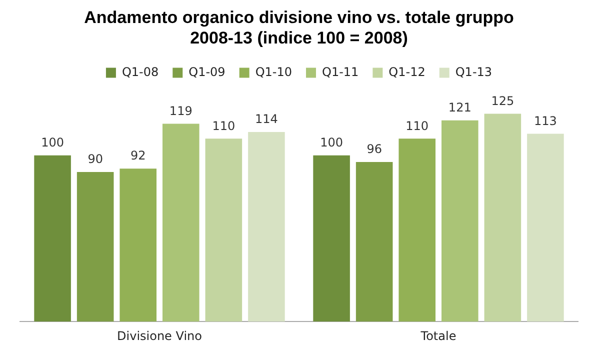  Describe the element at coordinates (374, 149) in the screenshot. I see `data-label: 96` at that location.